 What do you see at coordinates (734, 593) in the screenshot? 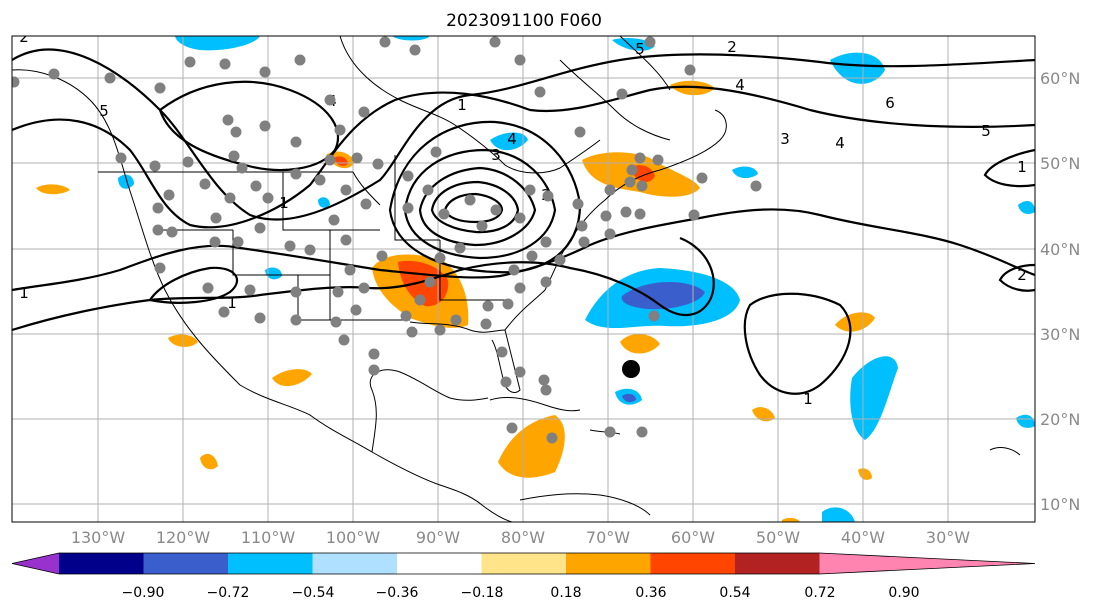
I see `colorbar-tick-label: 0.54` at bounding box center [734, 593].